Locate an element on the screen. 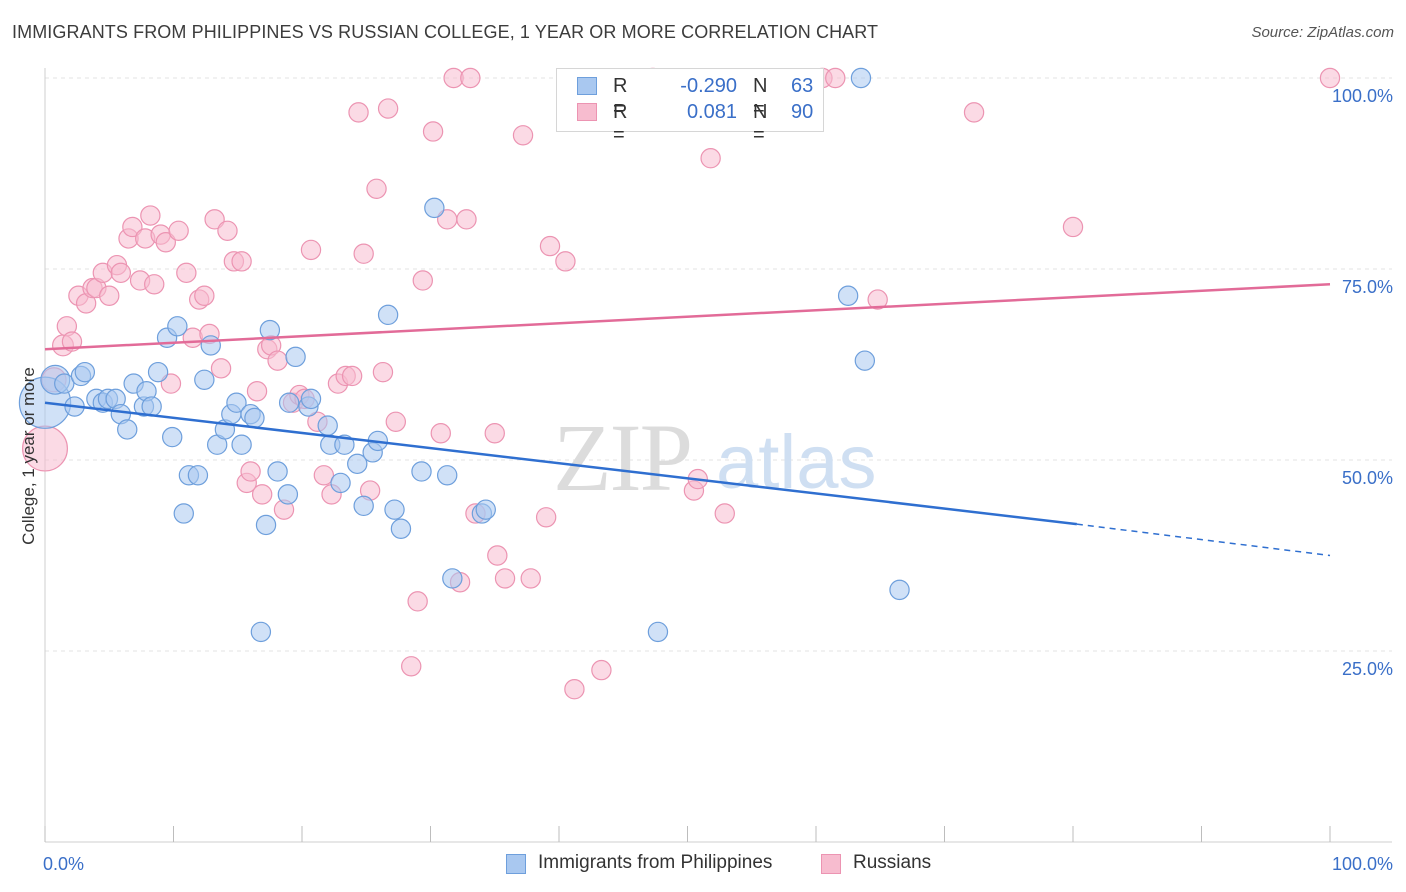  correlation-legend: R = -0.290 N = 63 R = 0.081 N = 90 is located at coordinates (690, 107).